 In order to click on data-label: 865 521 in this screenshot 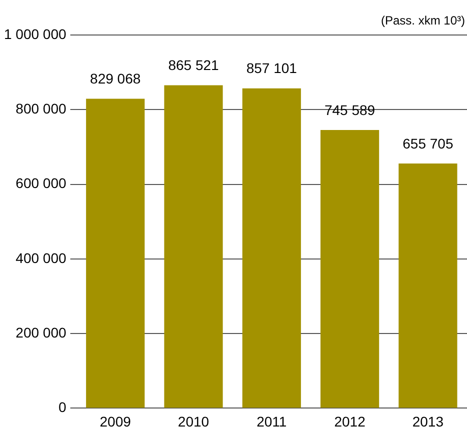, I will do `click(194, 65)`.